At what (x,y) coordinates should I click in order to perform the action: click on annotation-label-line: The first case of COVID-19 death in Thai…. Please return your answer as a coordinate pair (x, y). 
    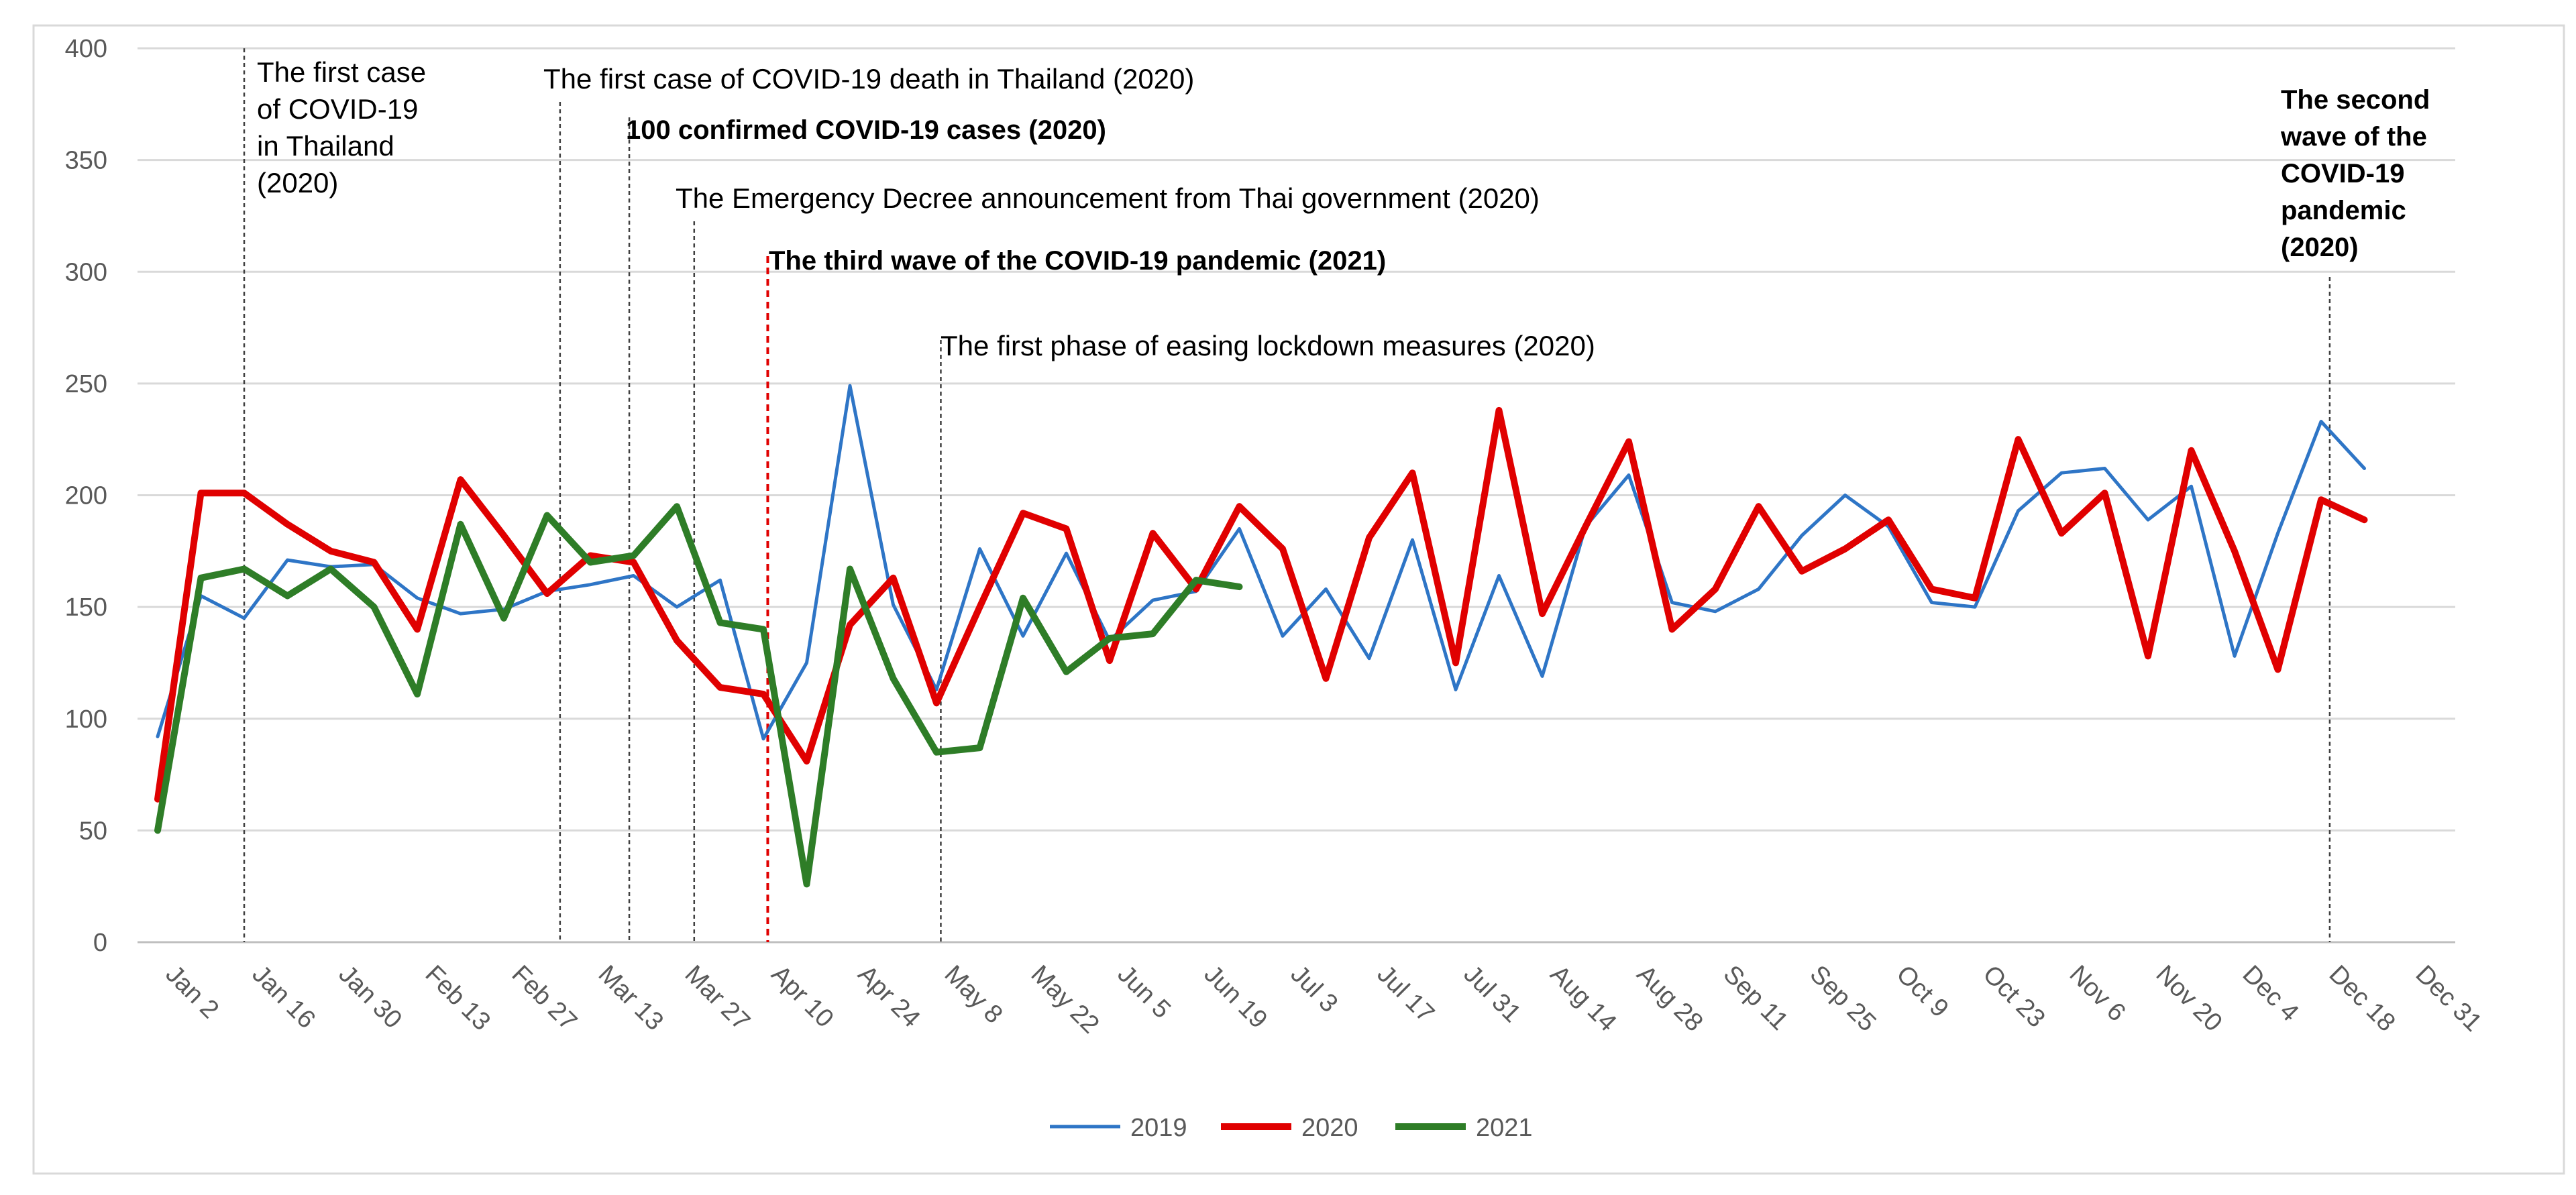
    Looking at the image, I should click on (868, 79).